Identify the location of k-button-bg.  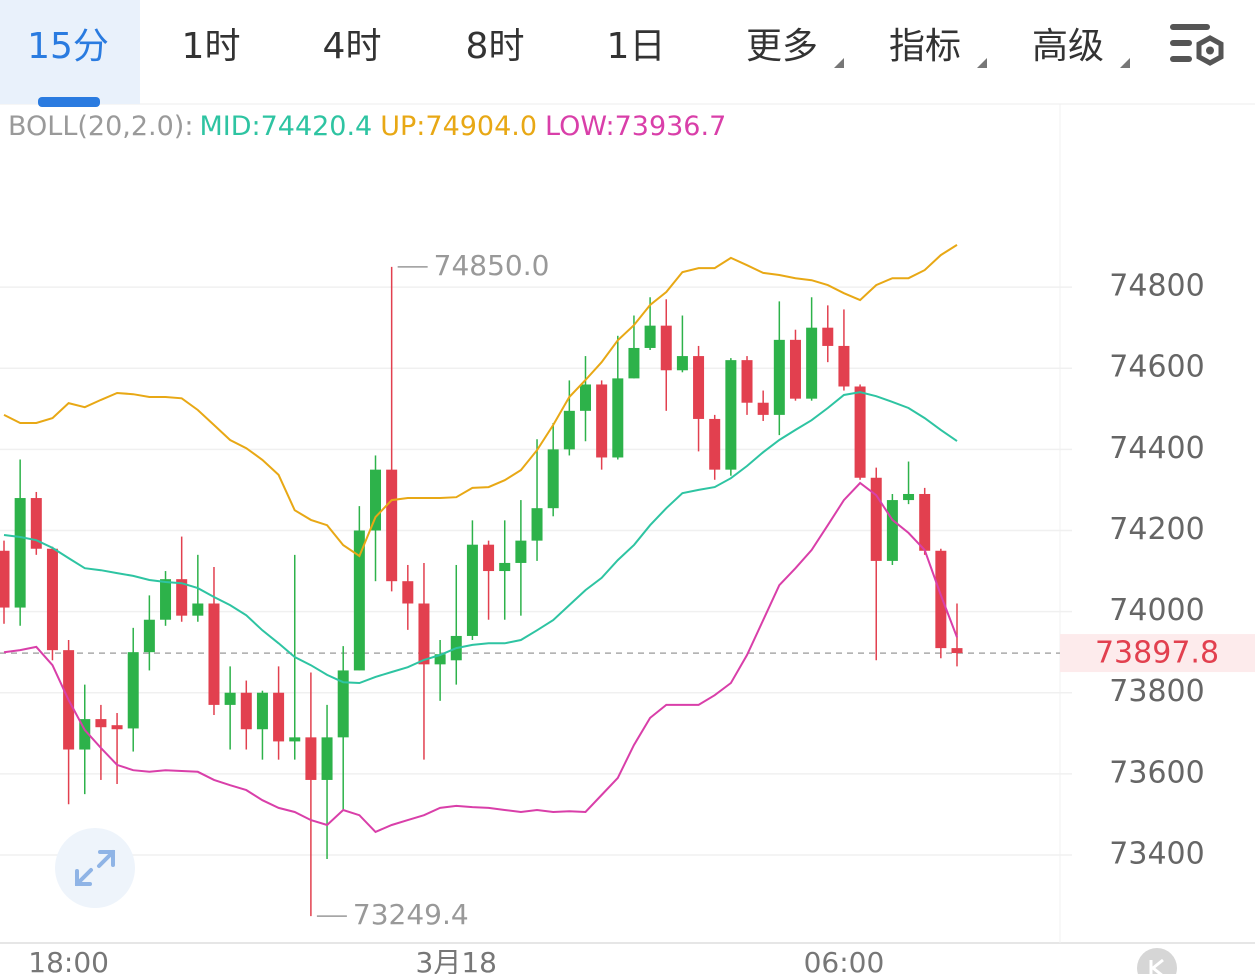
(1157, 961).